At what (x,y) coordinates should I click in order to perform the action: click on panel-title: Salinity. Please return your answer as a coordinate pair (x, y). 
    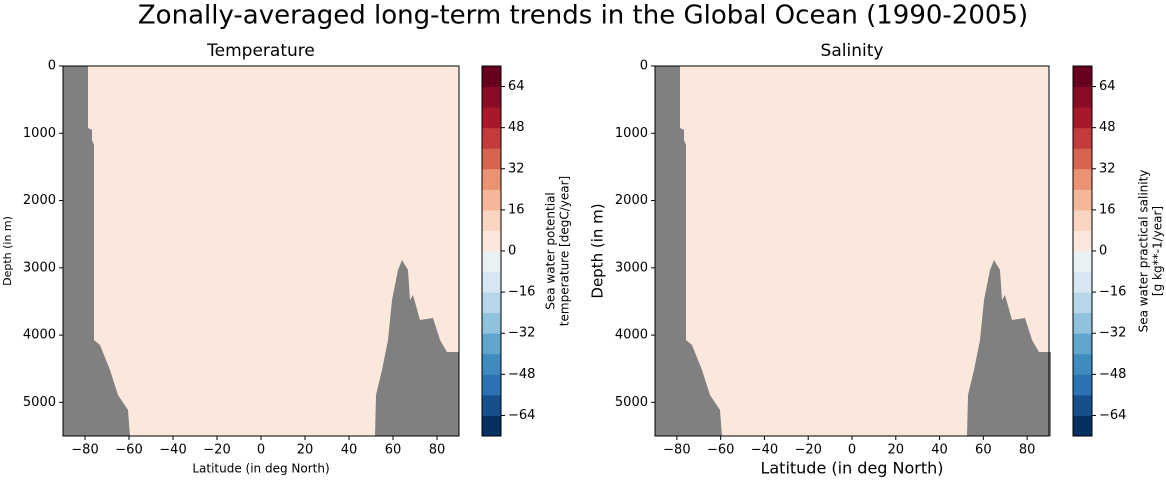
    Looking at the image, I should click on (852, 51).